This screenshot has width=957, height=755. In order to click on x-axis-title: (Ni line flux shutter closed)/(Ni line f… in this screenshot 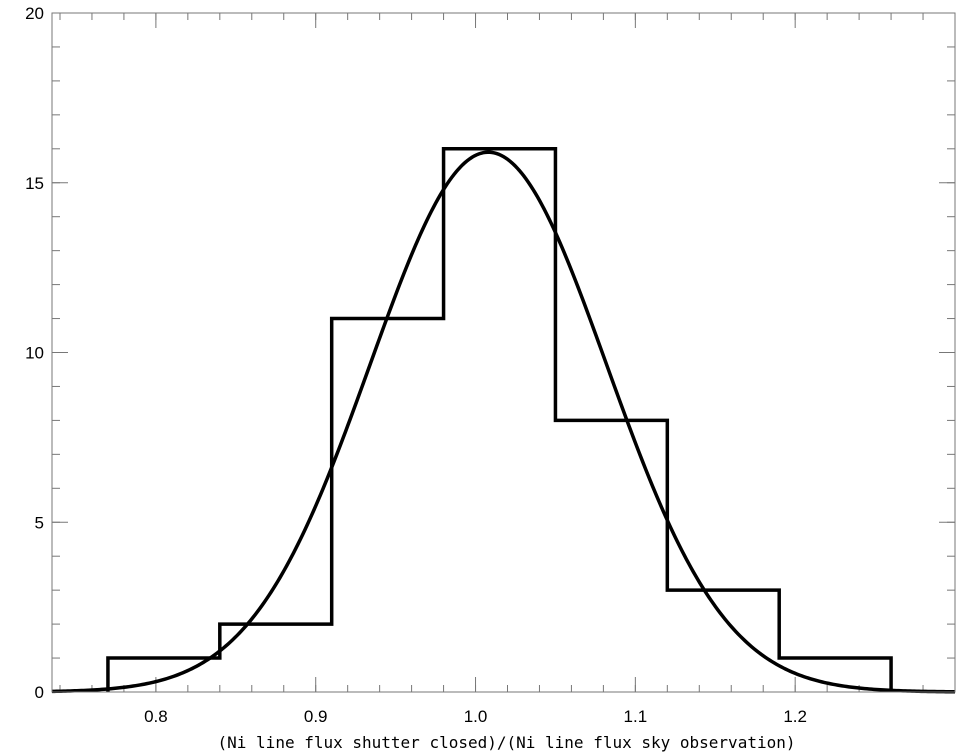, I will do `click(507, 742)`.